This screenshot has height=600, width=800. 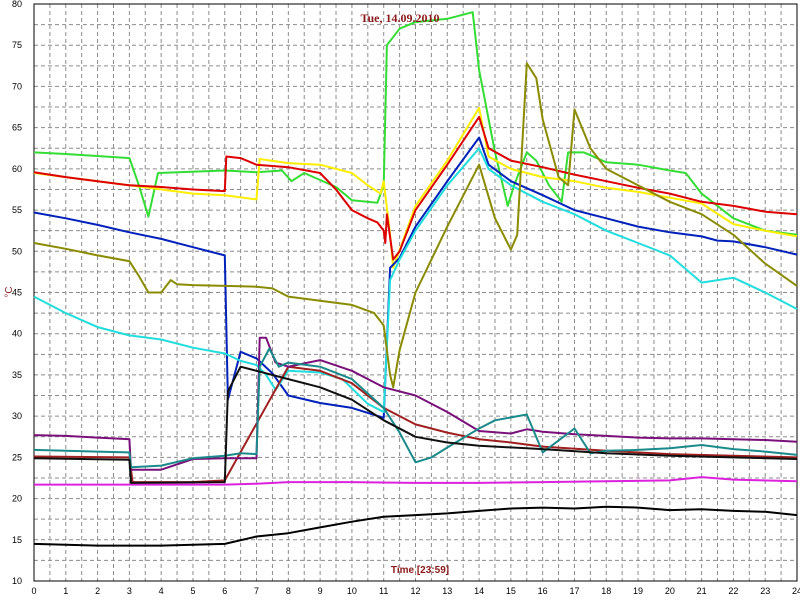 What do you see at coordinates (256, 591) in the screenshot?
I see `x-tick-label: 7` at bounding box center [256, 591].